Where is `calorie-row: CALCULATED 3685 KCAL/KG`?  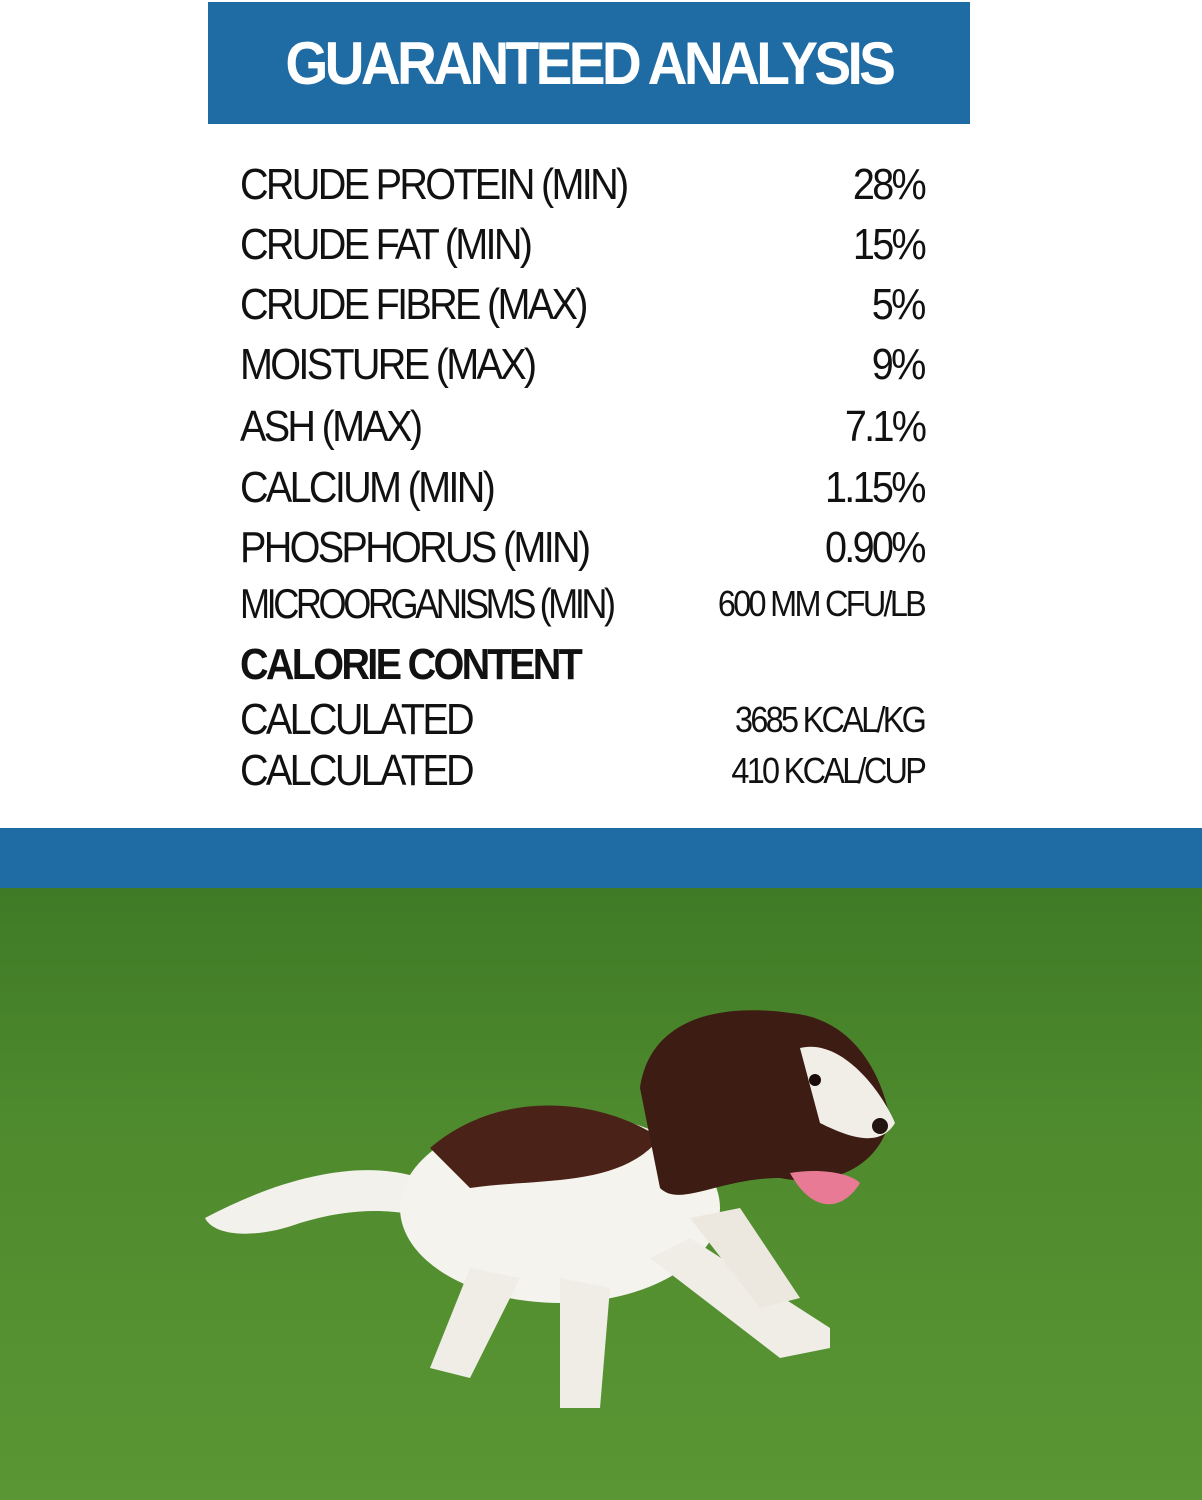 calorie-row: CALCULATED 3685 KCAL/KG is located at coordinates (583, 720).